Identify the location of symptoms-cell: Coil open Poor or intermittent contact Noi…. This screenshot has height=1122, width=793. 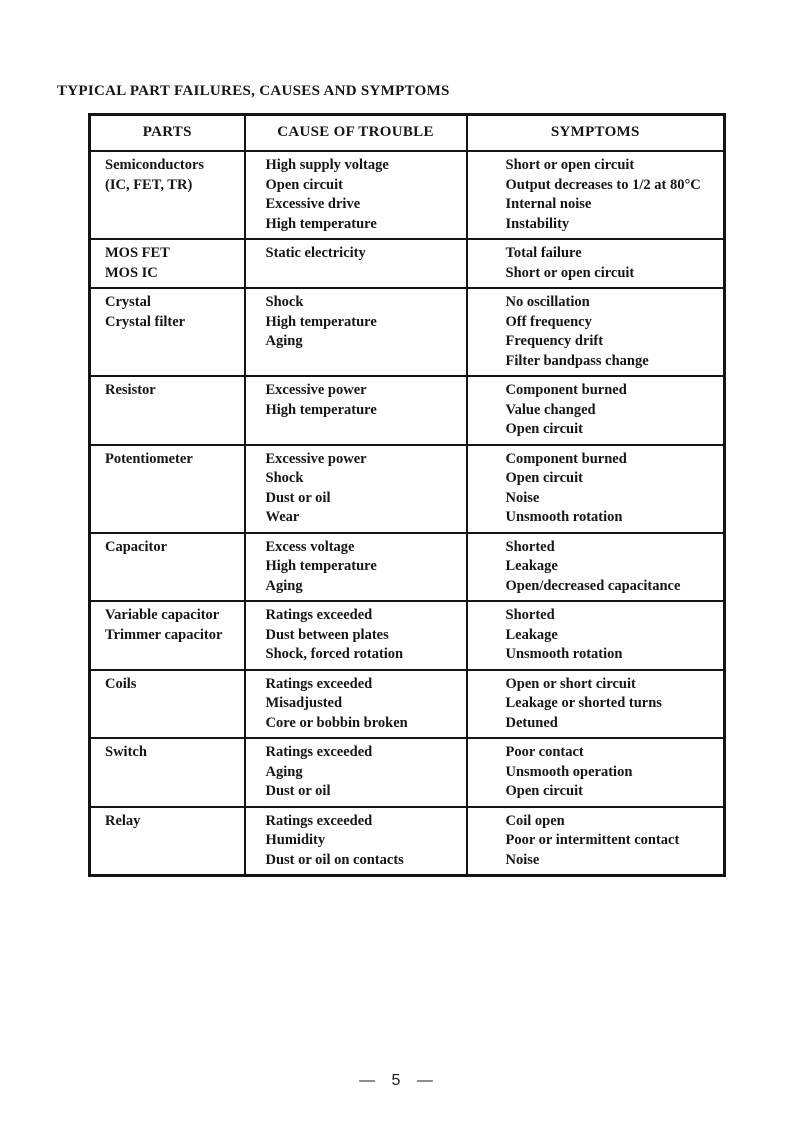
(595, 841).